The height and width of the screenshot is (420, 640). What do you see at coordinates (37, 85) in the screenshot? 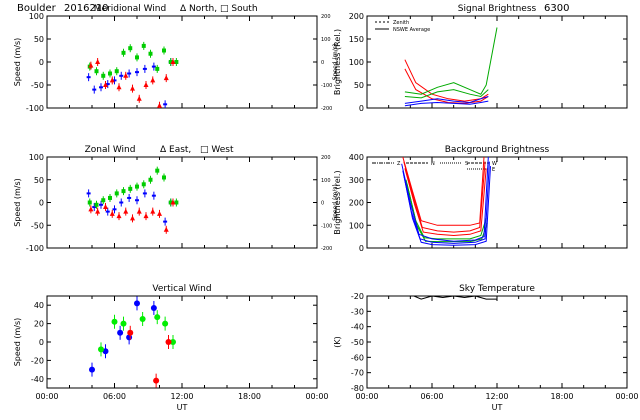
I see `y-tick-label: -50` at bounding box center [37, 85].